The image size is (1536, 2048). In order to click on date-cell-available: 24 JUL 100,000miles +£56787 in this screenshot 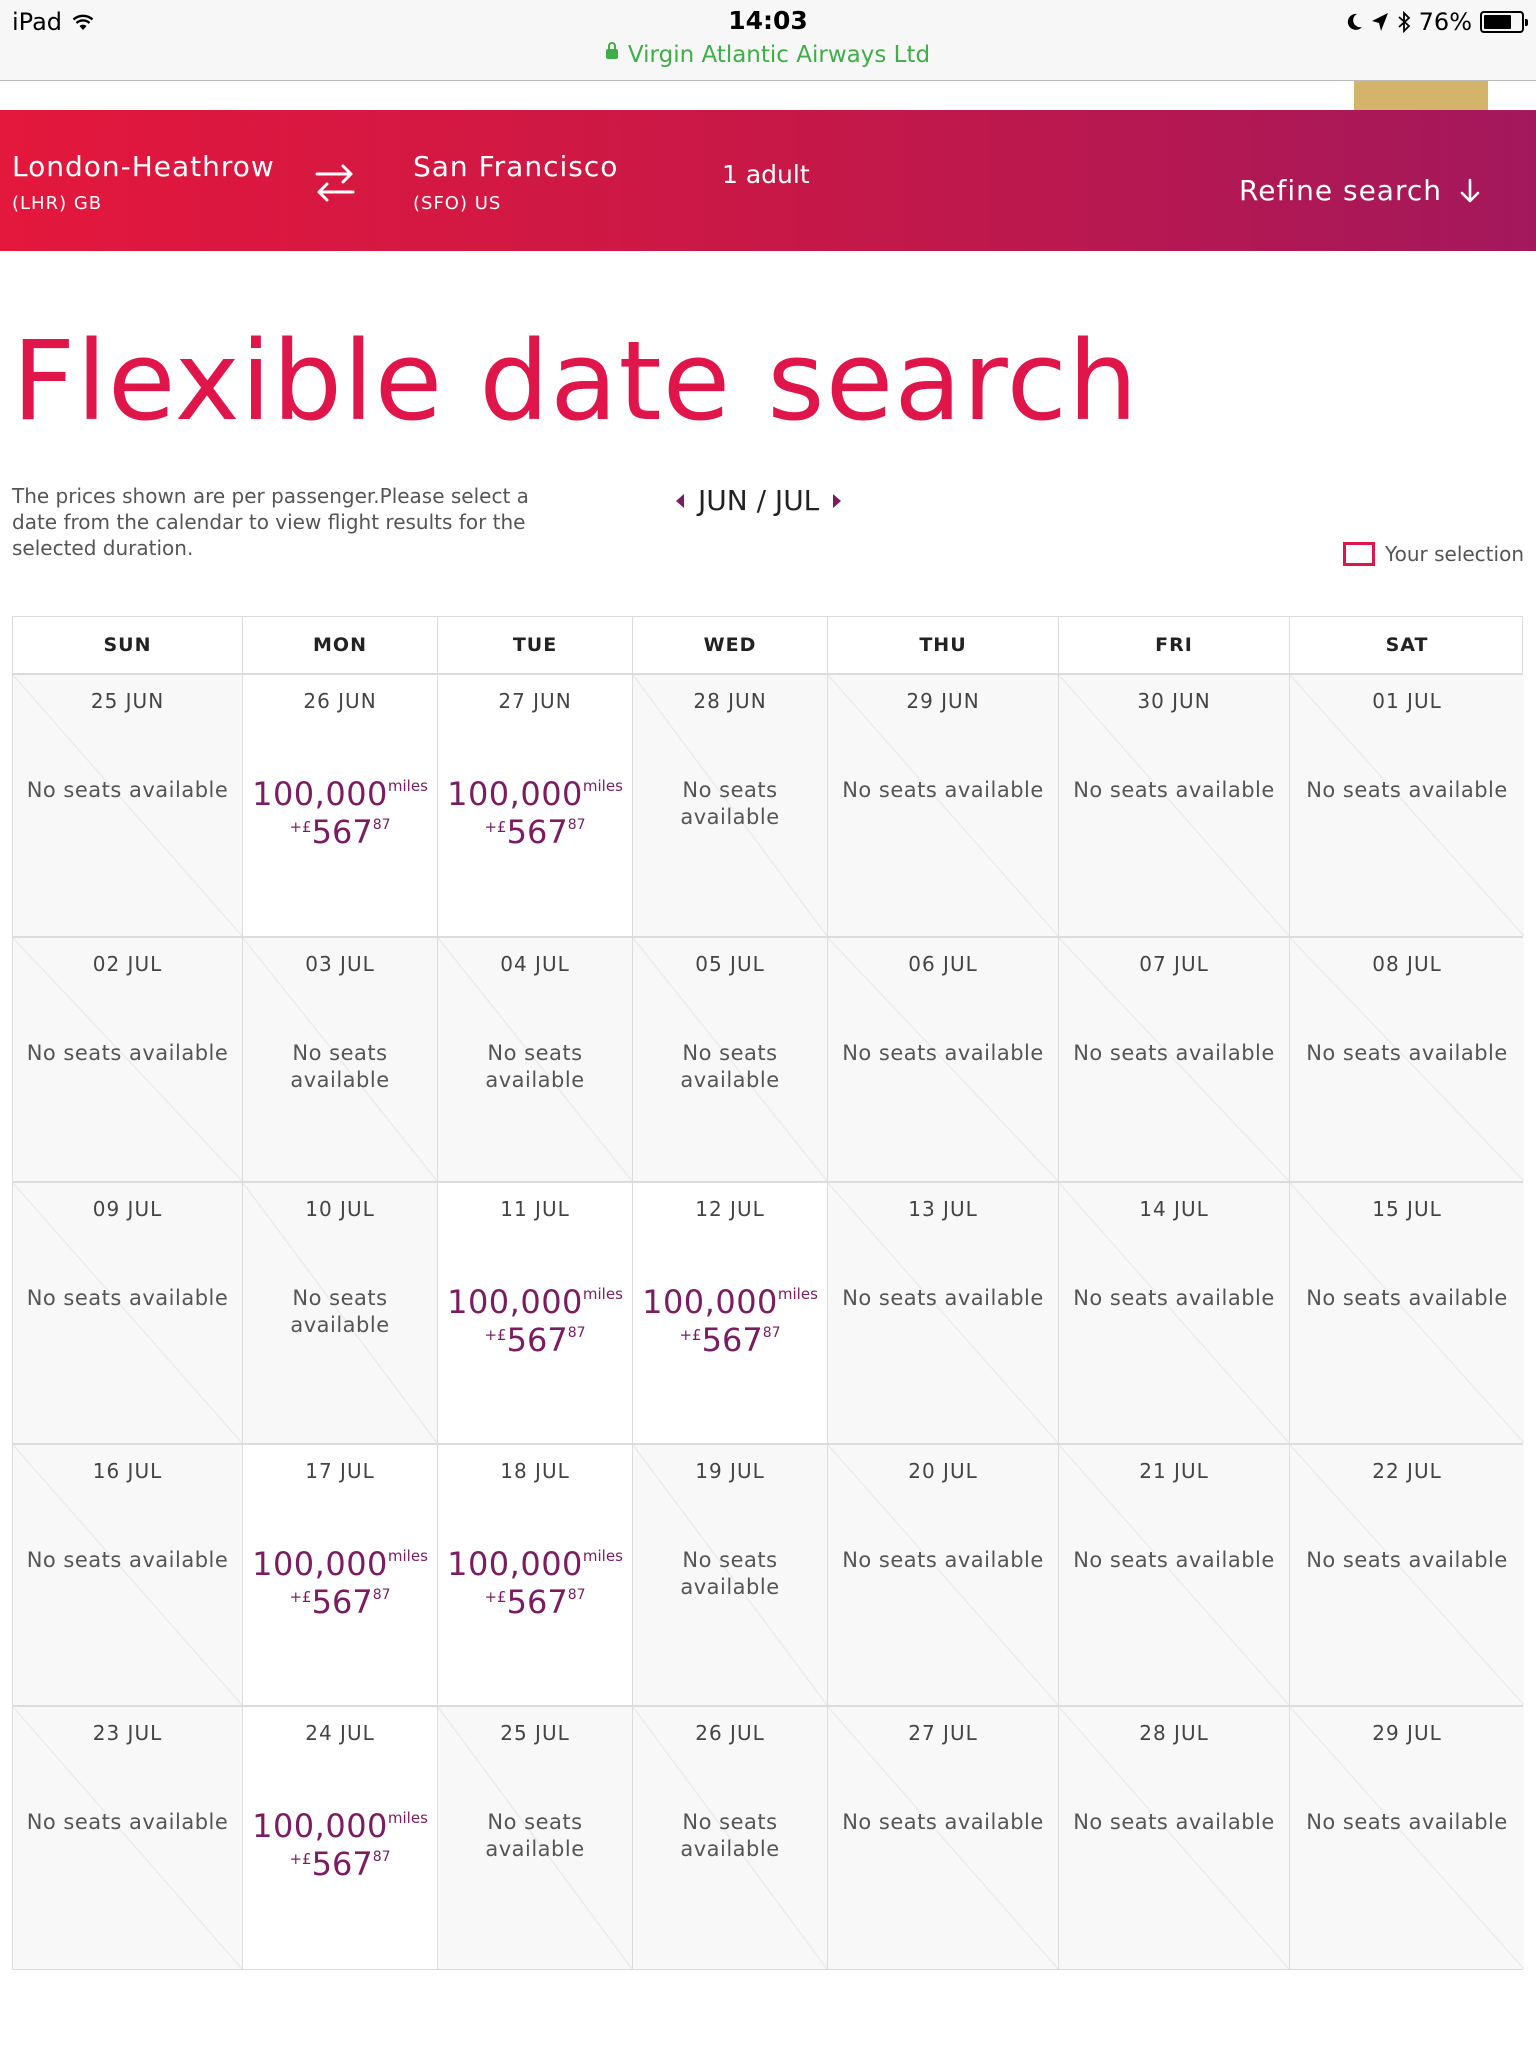, I will do `click(340, 1838)`.